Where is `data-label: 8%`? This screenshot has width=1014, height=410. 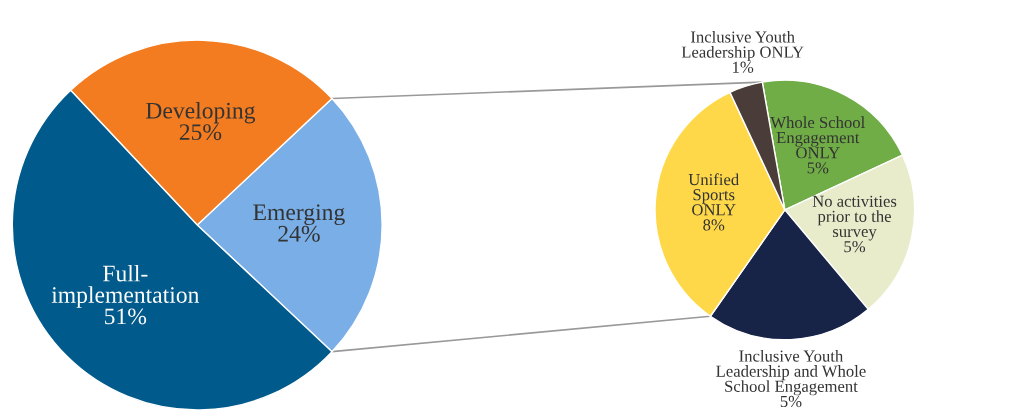
data-label: 8% is located at coordinates (714, 225).